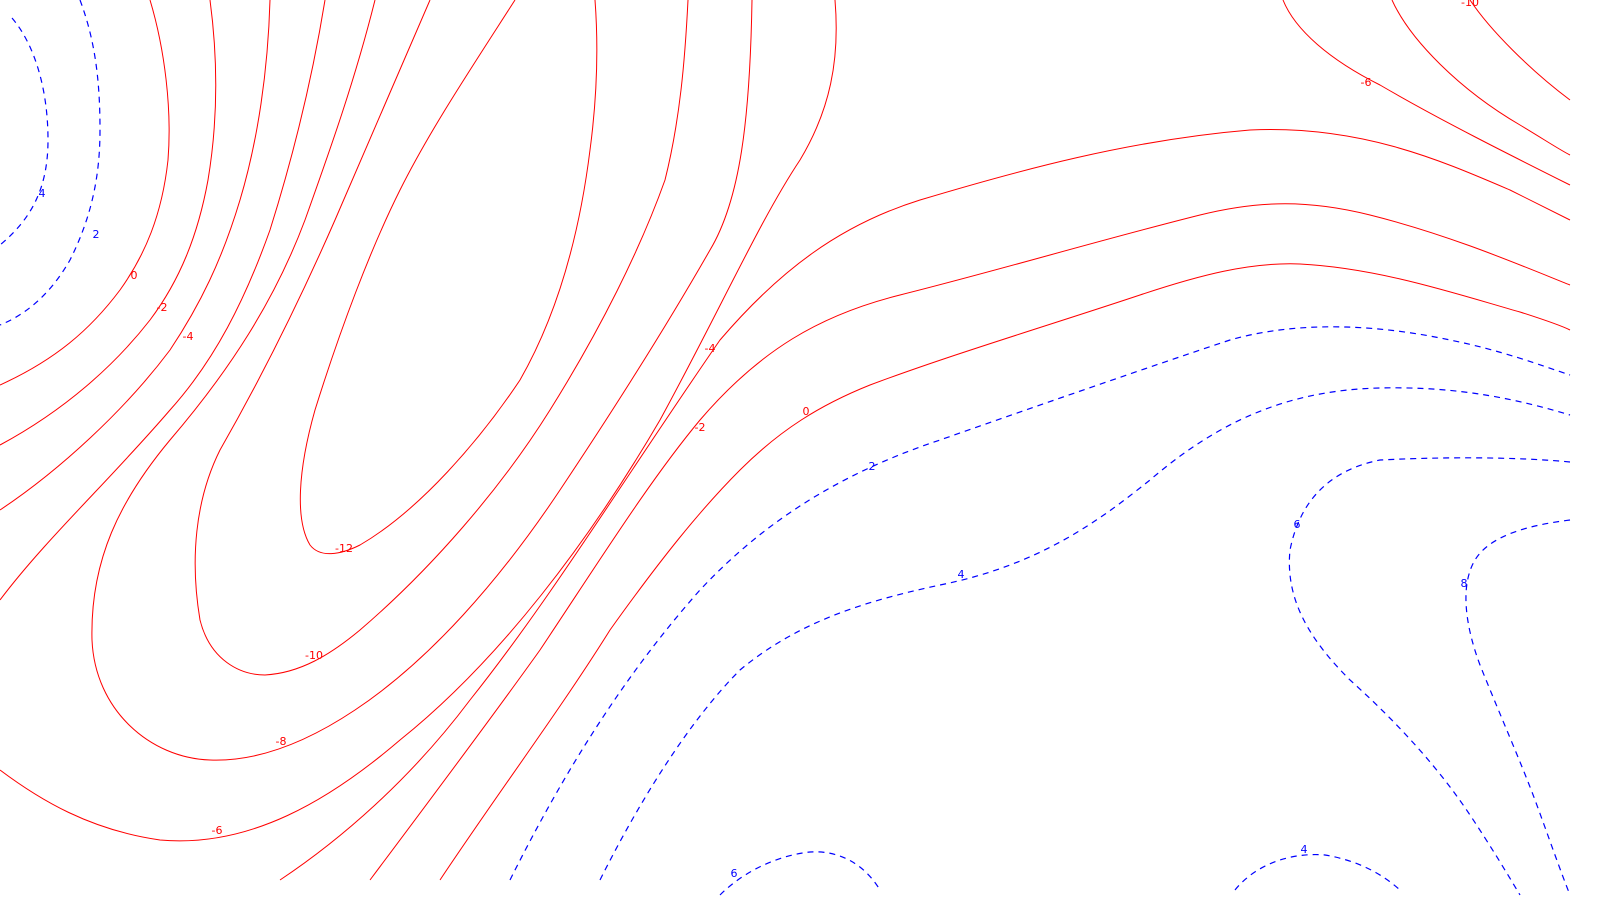 The image size is (1600, 900). I want to click on contour-pos-4-left, so click(50, 163).